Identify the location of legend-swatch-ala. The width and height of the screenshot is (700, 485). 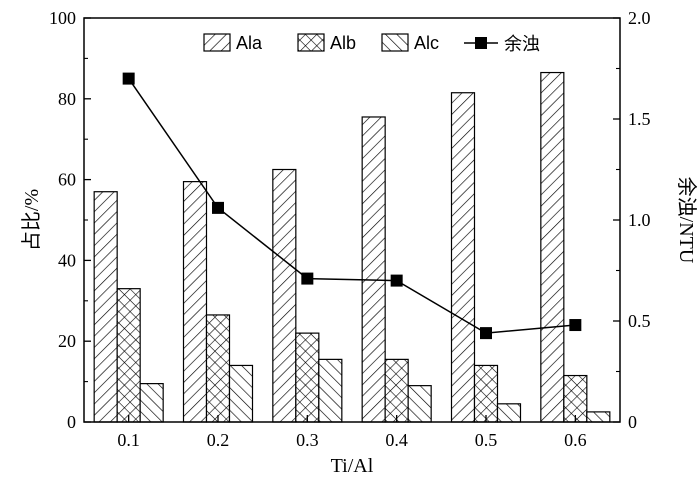
(217, 42).